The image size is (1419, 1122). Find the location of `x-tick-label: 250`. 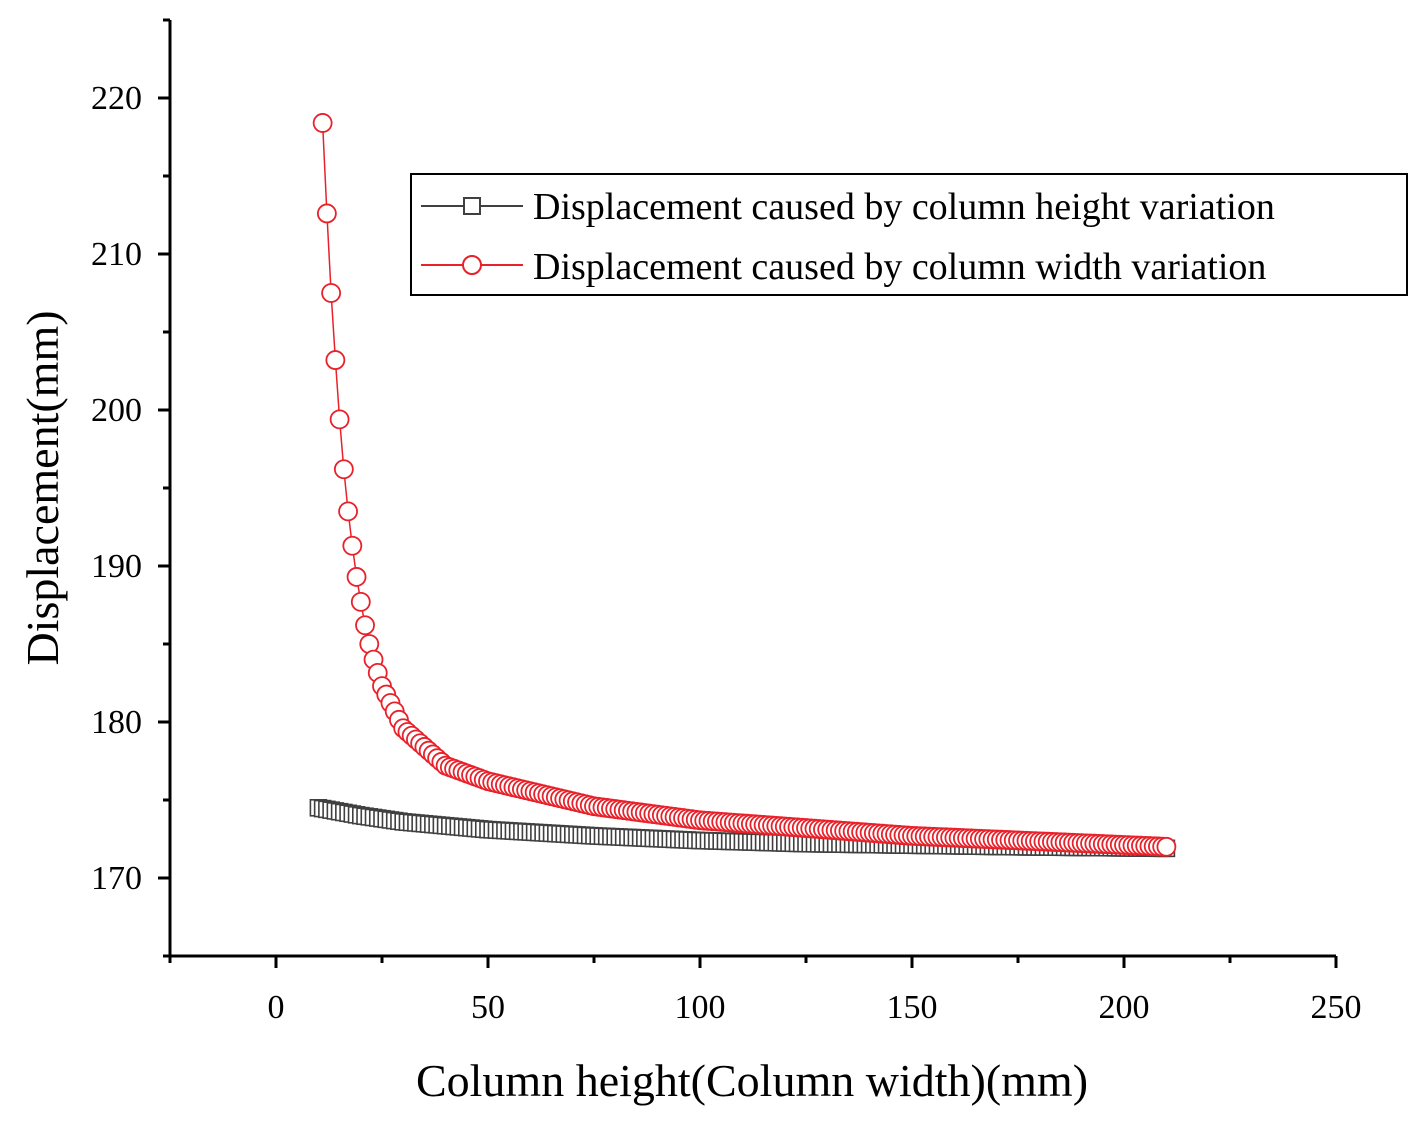

x-tick-label: 250 is located at coordinates (1336, 1007).